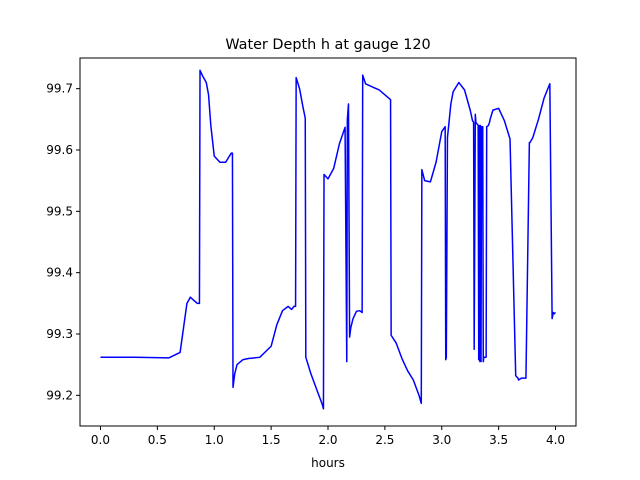 Image resolution: width=640 pixels, height=480 pixels. I want to click on x-axis: 0.0 0.5 1.0 1.5 2.0 2.5 3.0 3.5 4.0, so click(328, 436).